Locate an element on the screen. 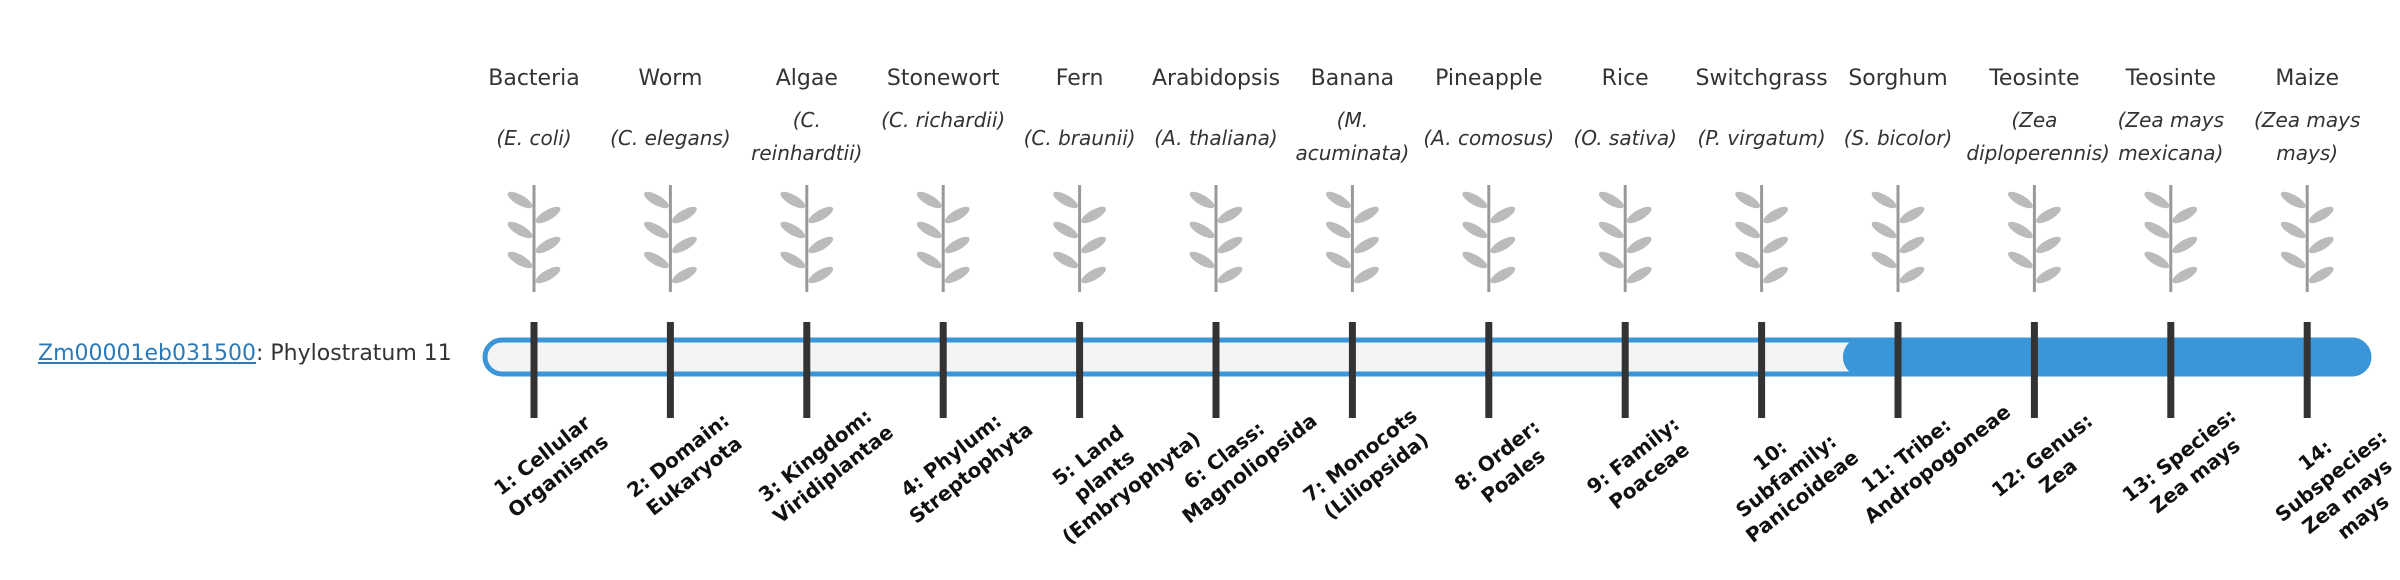 Image resolution: width=2400 pixels, height=580 pixels. organism-name: Banana is located at coordinates (1352, 78).